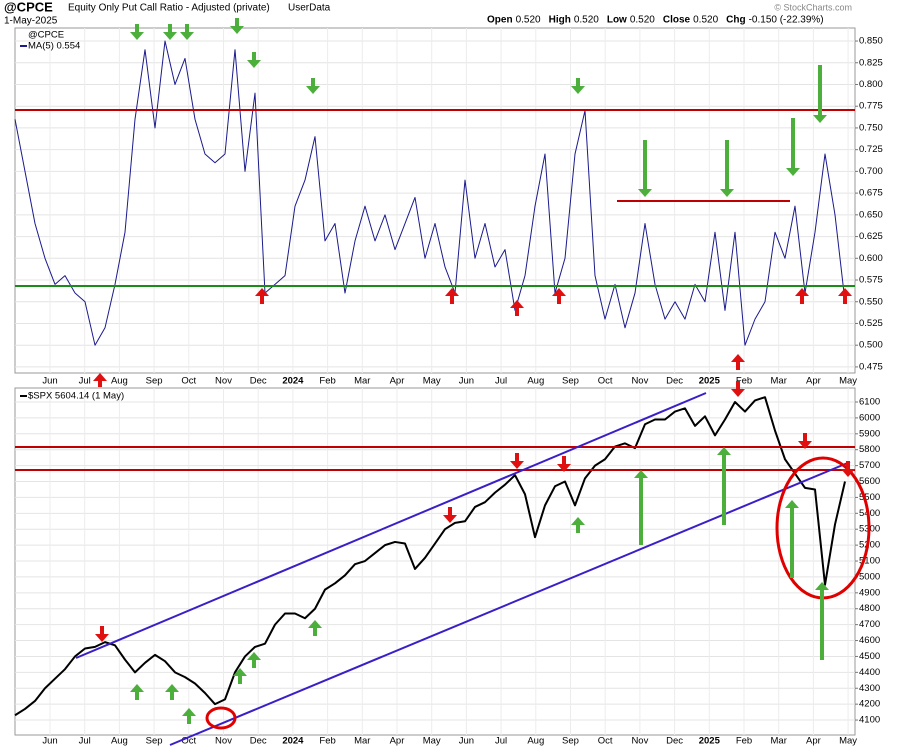 Image resolution: width=901 pixels, height=751 pixels. I want to click on legend-entry: $SPX 5604.14 (1 May), so click(76, 396).